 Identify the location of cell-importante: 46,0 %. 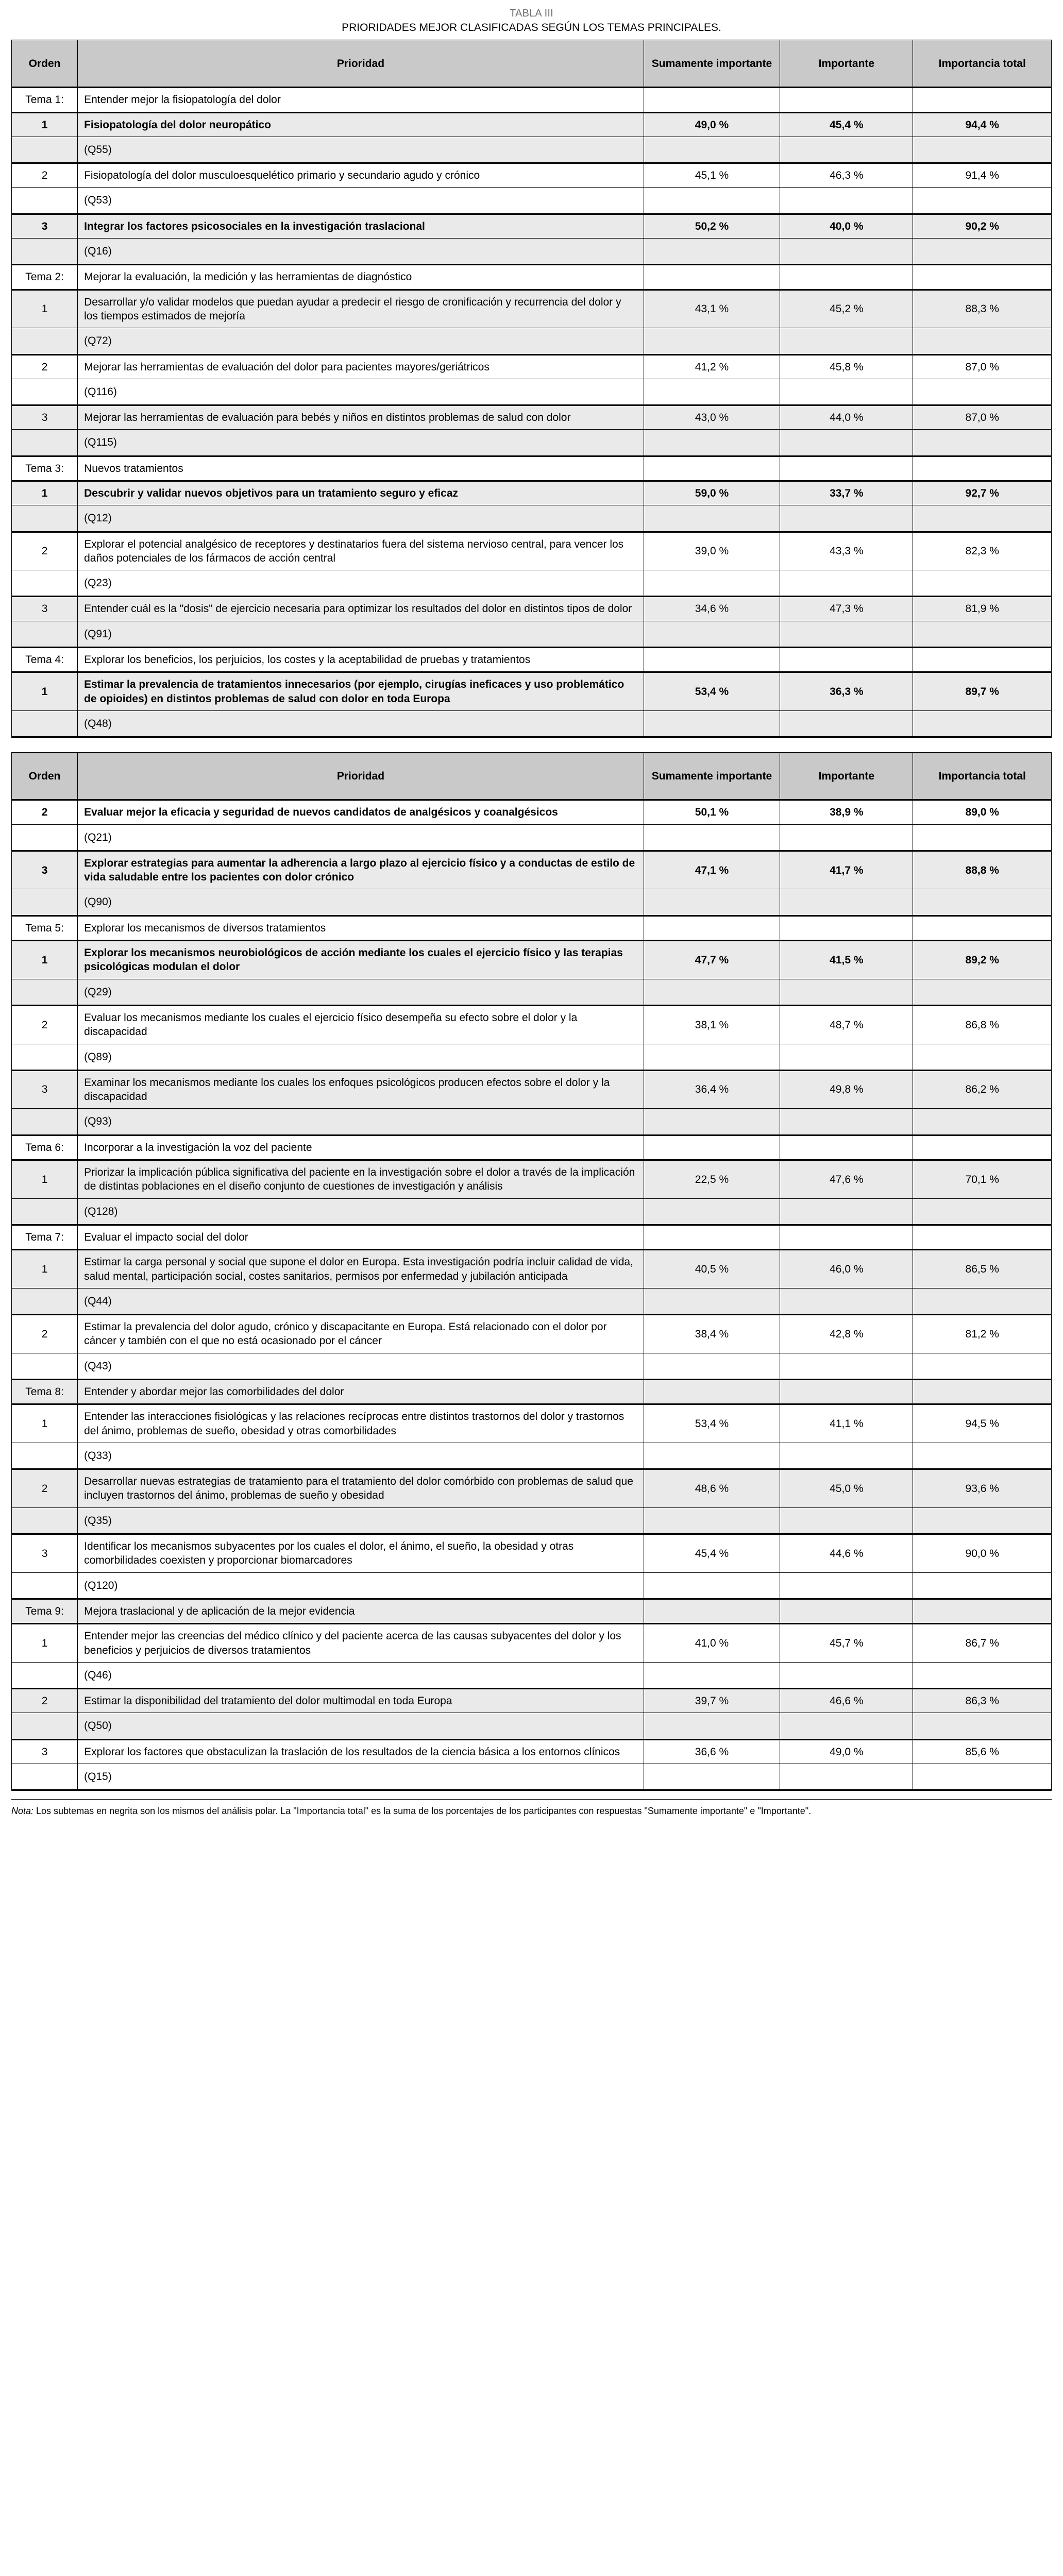
(847, 1269).